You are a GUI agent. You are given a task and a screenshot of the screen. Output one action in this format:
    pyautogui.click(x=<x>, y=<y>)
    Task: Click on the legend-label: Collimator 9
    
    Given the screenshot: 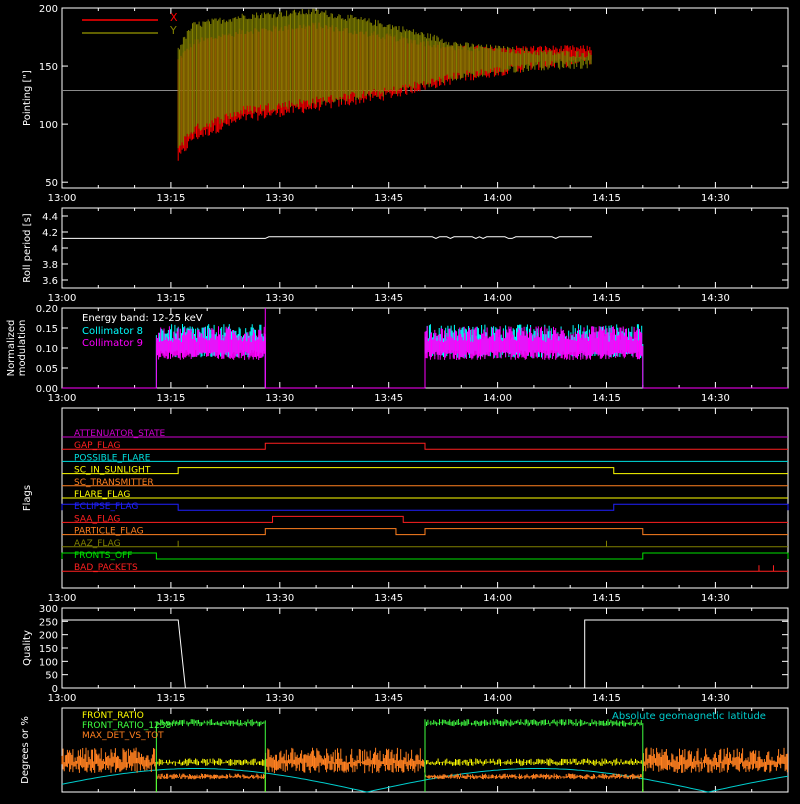 What is the action you would take?
    pyautogui.click(x=112, y=343)
    